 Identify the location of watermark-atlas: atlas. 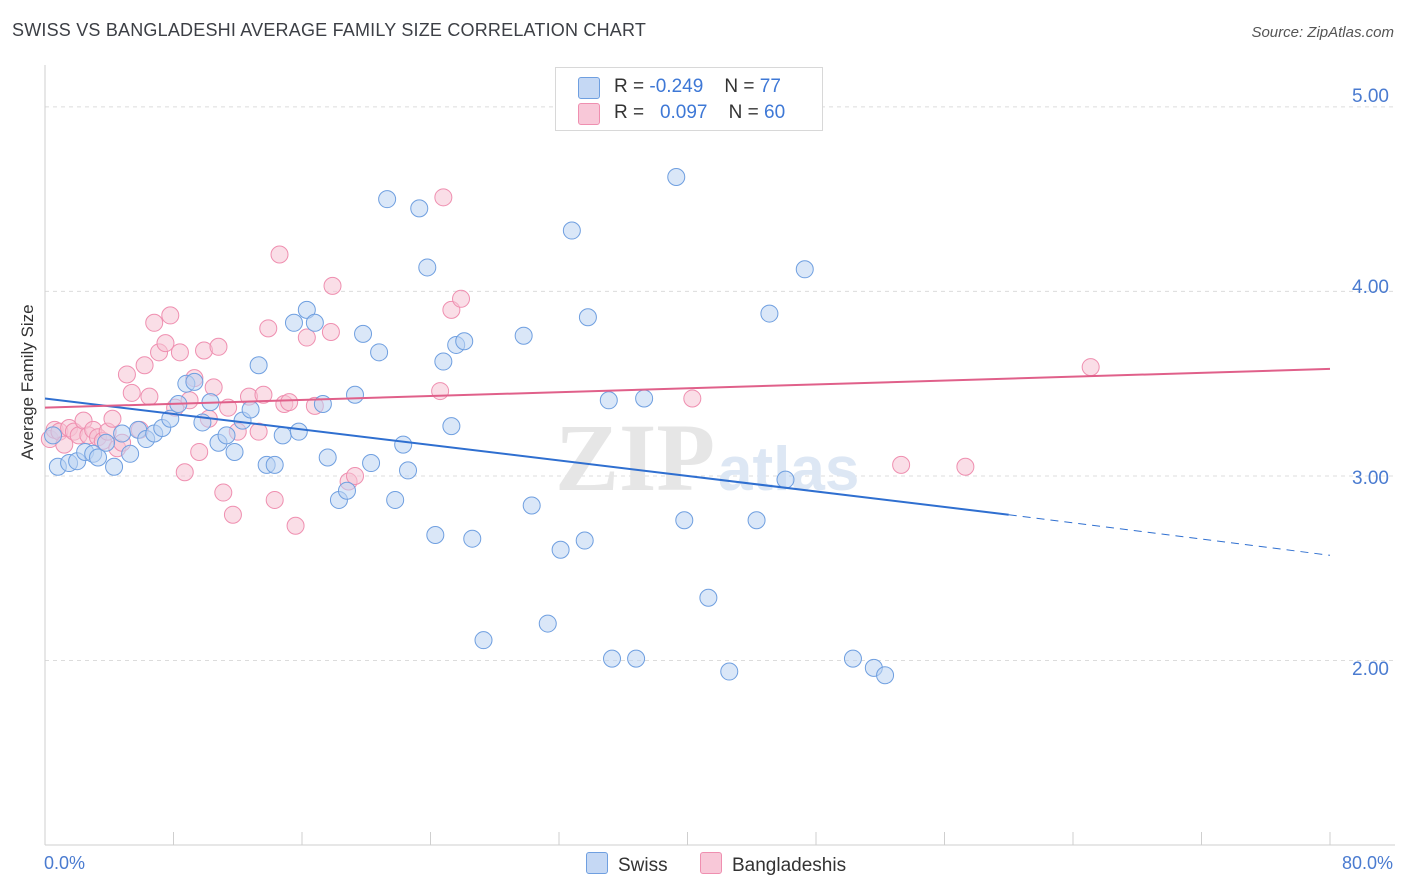
(788, 469).